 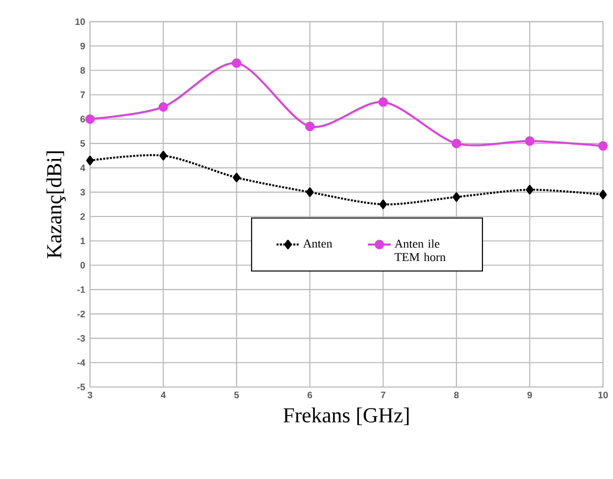 I want to click on x-tick-label: 4, so click(x=163, y=395).